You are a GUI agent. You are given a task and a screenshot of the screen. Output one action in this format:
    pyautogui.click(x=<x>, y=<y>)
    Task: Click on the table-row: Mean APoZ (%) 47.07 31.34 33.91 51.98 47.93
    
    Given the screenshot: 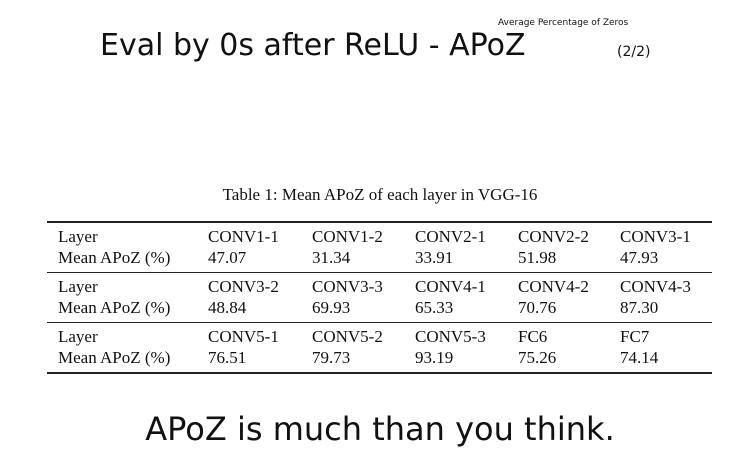 What is the action you would take?
    pyautogui.click(x=379, y=257)
    